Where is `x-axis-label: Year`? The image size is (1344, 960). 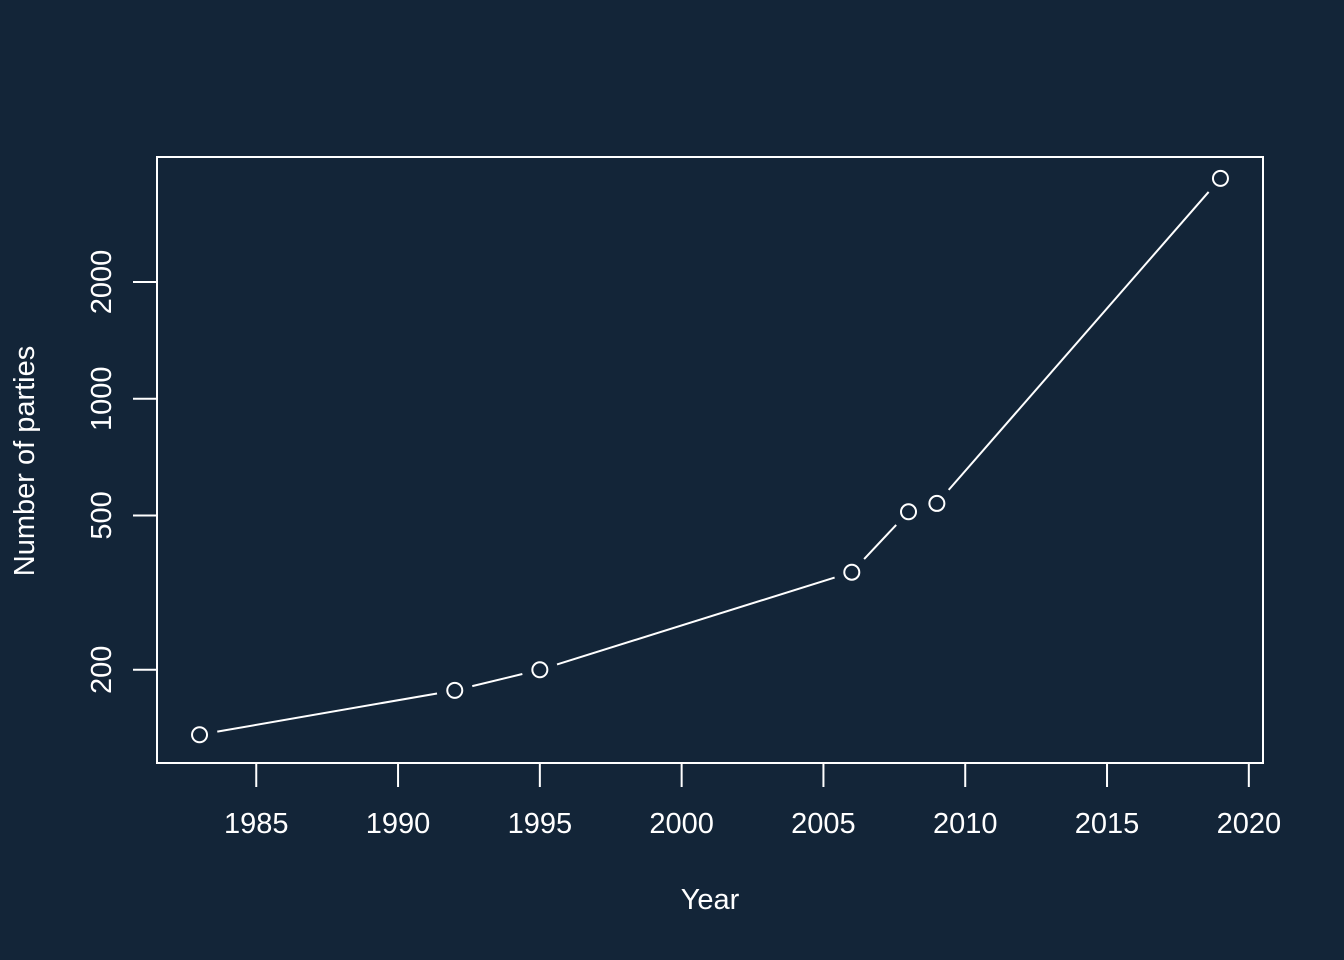
x-axis-label: Year is located at coordinates (710, 900).